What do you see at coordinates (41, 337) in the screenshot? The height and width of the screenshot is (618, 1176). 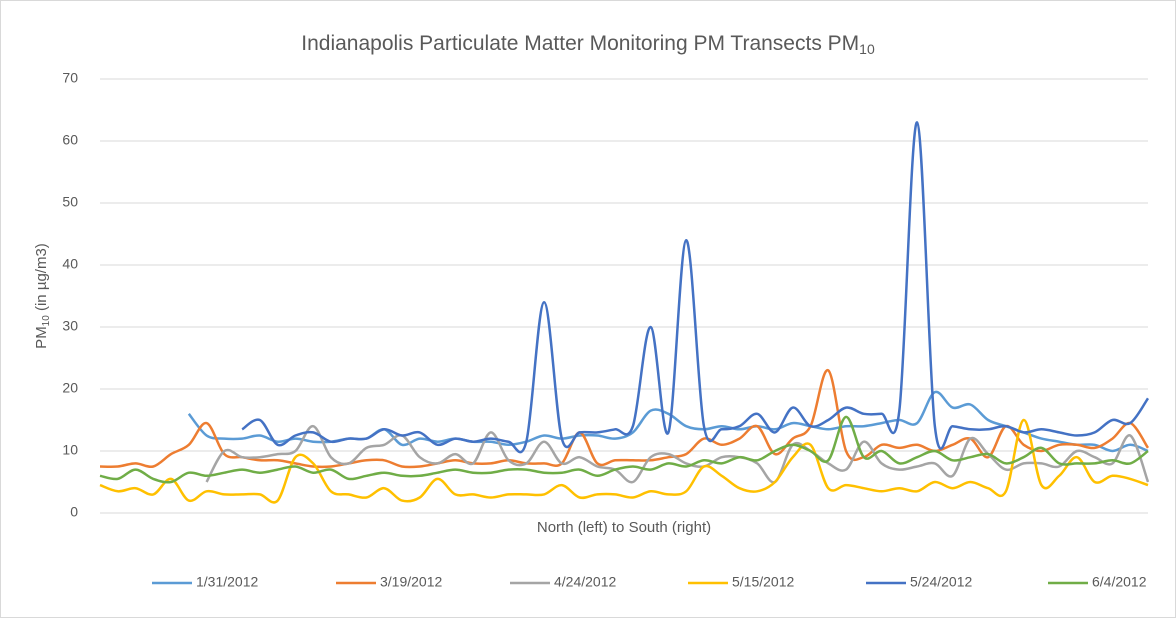 I see `y-label-main: PM` at bounding box center [41, 337].